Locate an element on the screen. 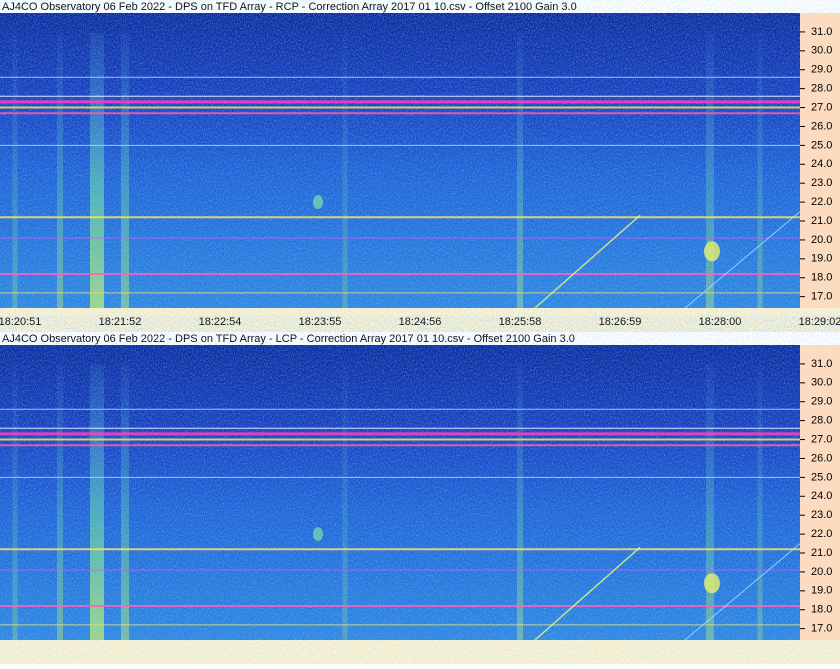  x-tick-label: 18:26:59 is located at coordinates (620, 322).